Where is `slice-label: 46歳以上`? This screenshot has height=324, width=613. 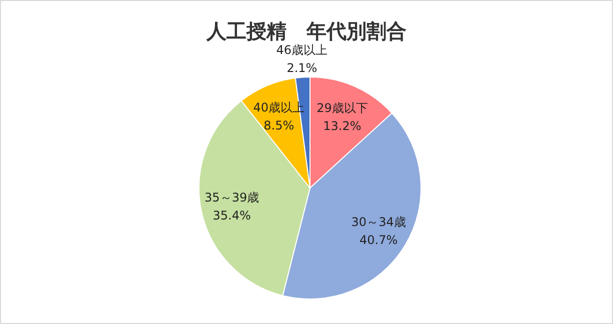
slice-label: 46歳以上 is located at coordinates (302, 50).